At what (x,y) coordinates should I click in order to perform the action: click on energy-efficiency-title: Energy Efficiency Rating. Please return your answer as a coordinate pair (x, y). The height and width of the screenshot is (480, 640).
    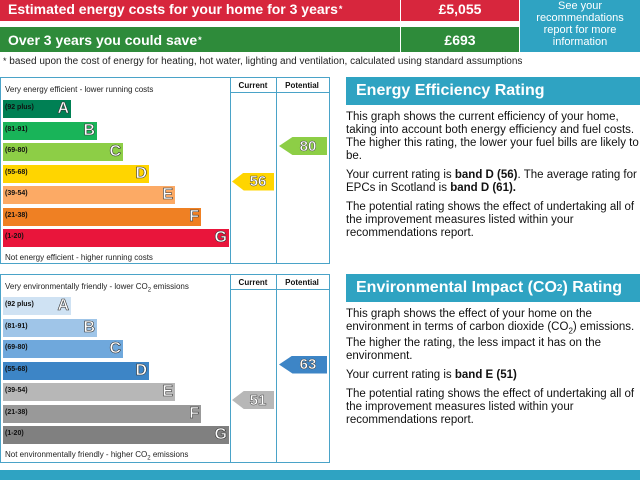
    Looking at the image, I should click on (493, 91).